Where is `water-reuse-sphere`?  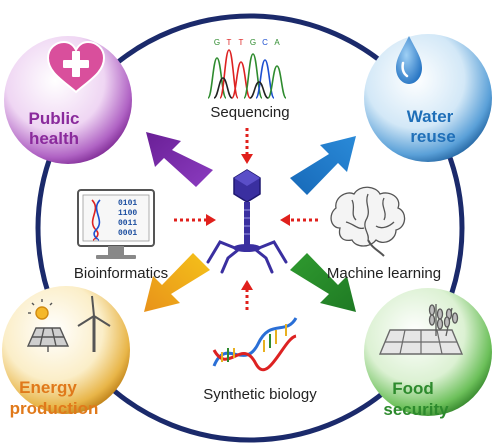 water-reuse-sphere is located at coordinates (428, 98).